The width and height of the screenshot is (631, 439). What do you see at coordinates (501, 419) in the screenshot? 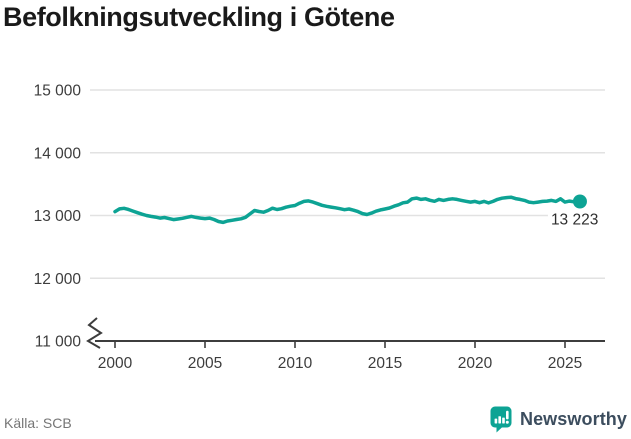
I see `newsworthy-logo-icon` at bounding box center [501, 419].